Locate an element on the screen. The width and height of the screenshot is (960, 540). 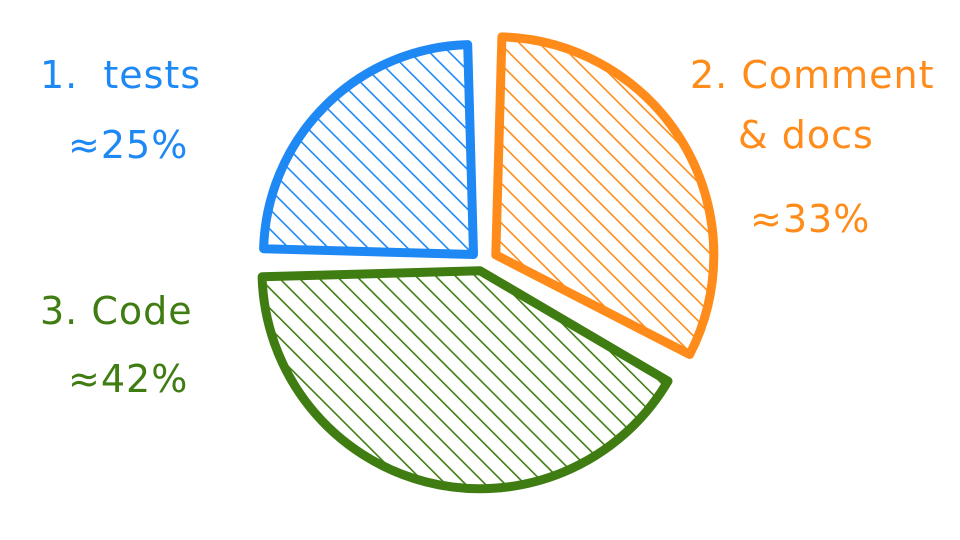
slice-2-label: 2. Comment & docs is located at coordinates (819, 105).